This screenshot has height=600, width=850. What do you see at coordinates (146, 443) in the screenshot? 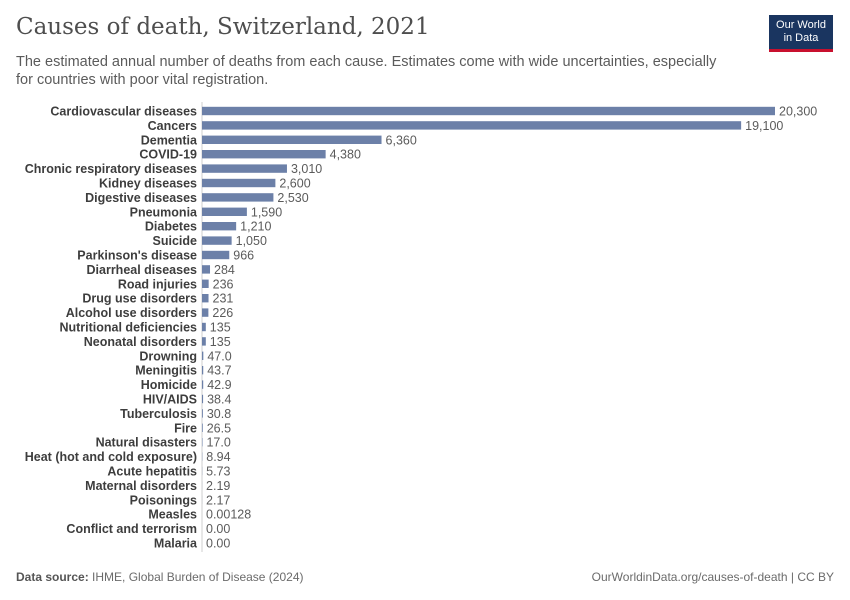
I see `category-label: Natural disasters` at bounding box center [146, 443].